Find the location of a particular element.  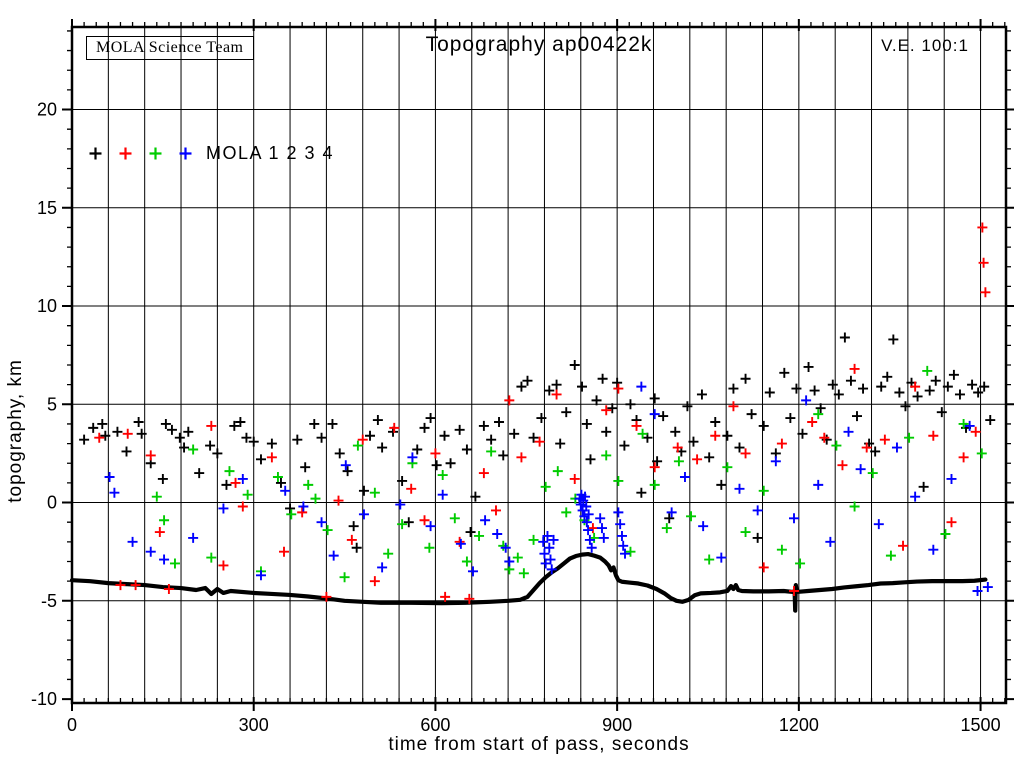

chart-title: Topography ap00422k is located at coordinates (539, 44).